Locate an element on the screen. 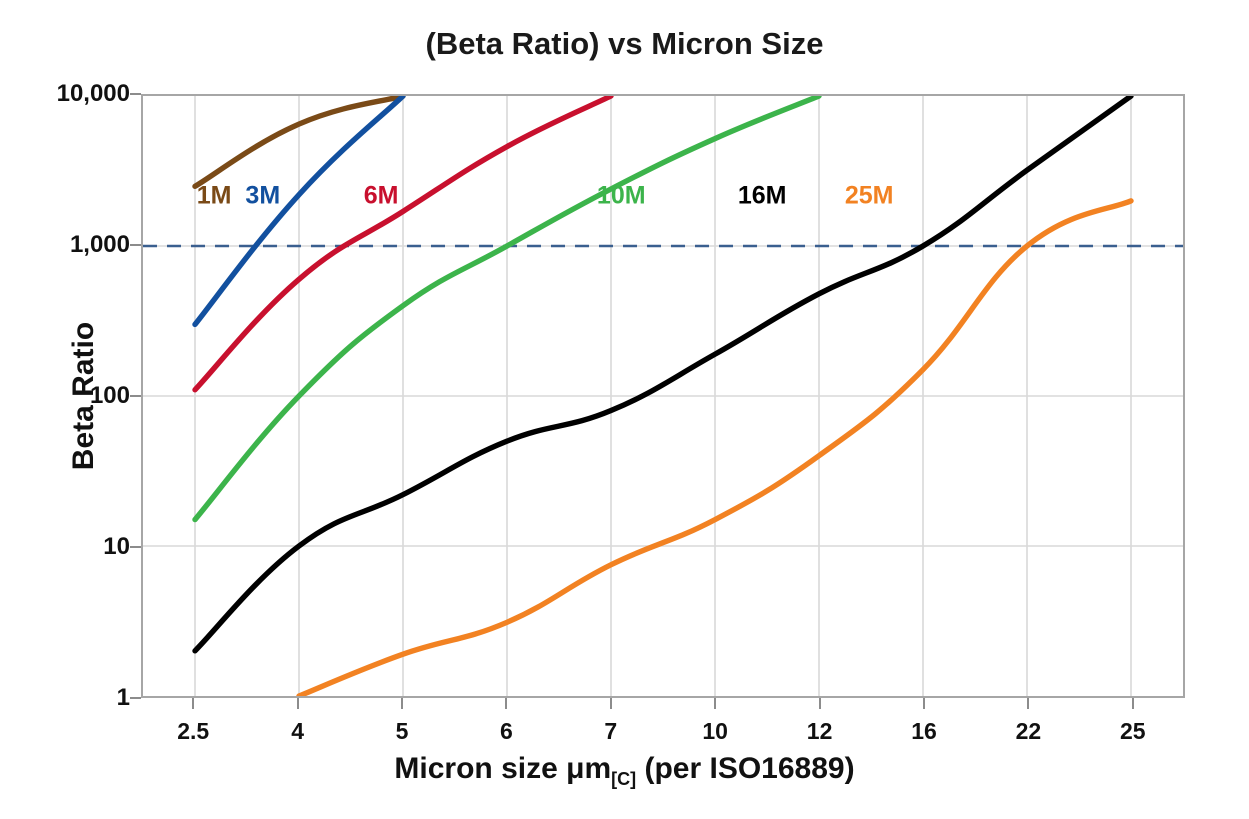 This screenshot has height=819, width=1249. series-label-16m: 16M is located at coordinates (762, 195).